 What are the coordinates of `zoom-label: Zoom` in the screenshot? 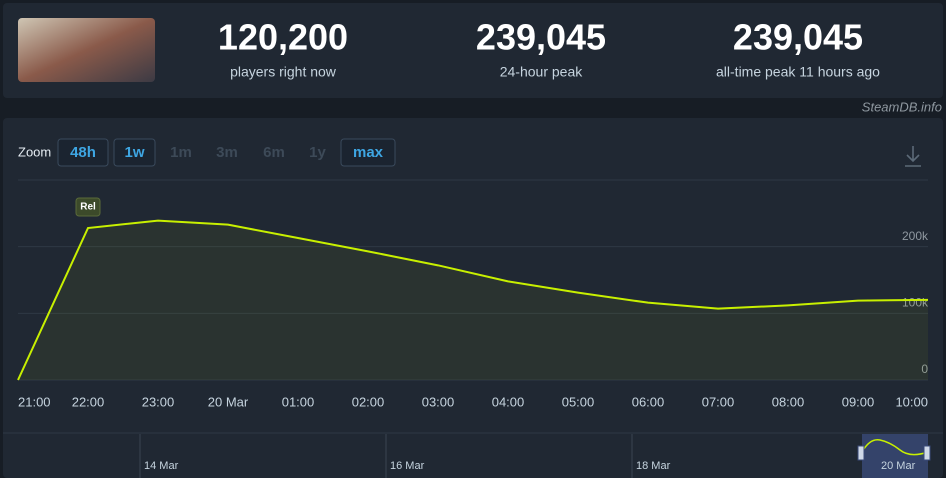 It's located at (34, 151).